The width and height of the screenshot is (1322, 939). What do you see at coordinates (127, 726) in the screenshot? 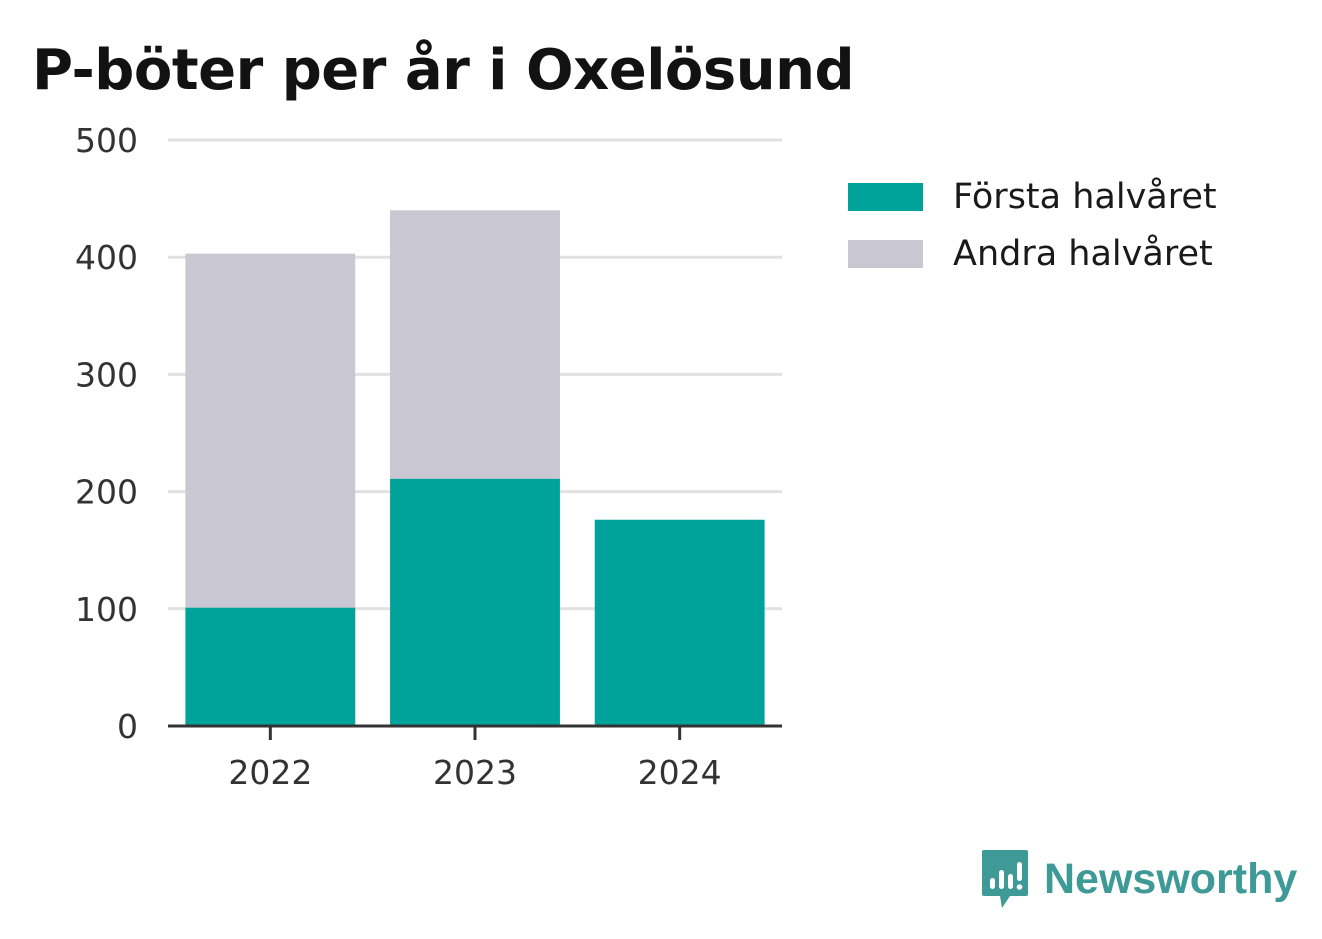
I see `y-tick-label: 0` at bounding box center [127, 726].